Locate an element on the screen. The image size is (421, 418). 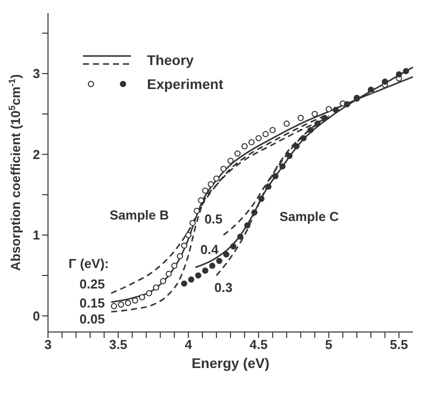
x-tick-label: 3 is located at coordinates (48, 344).